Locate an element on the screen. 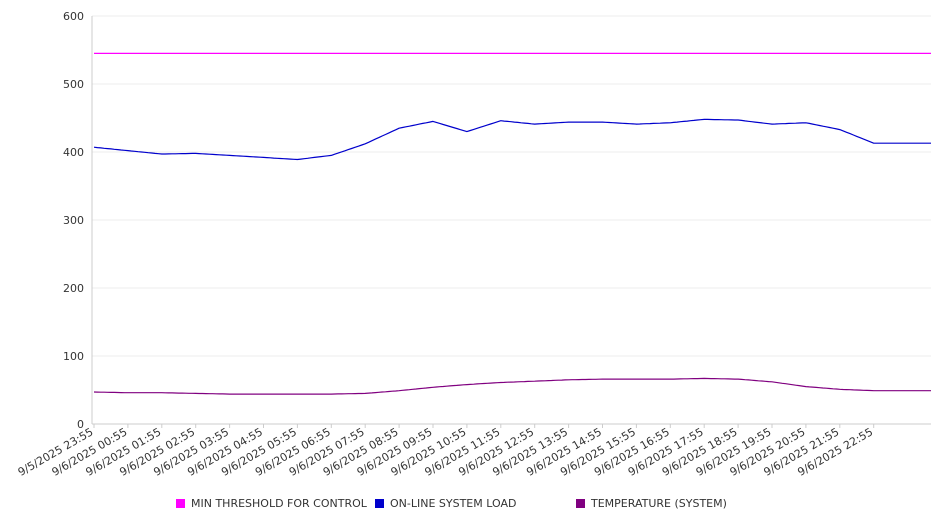 The width and height of the screenshot is (946, 526). legend-label-min-threshold: MIN THRESHOLD FOR CONTROL is located at coordinates (279, 503).